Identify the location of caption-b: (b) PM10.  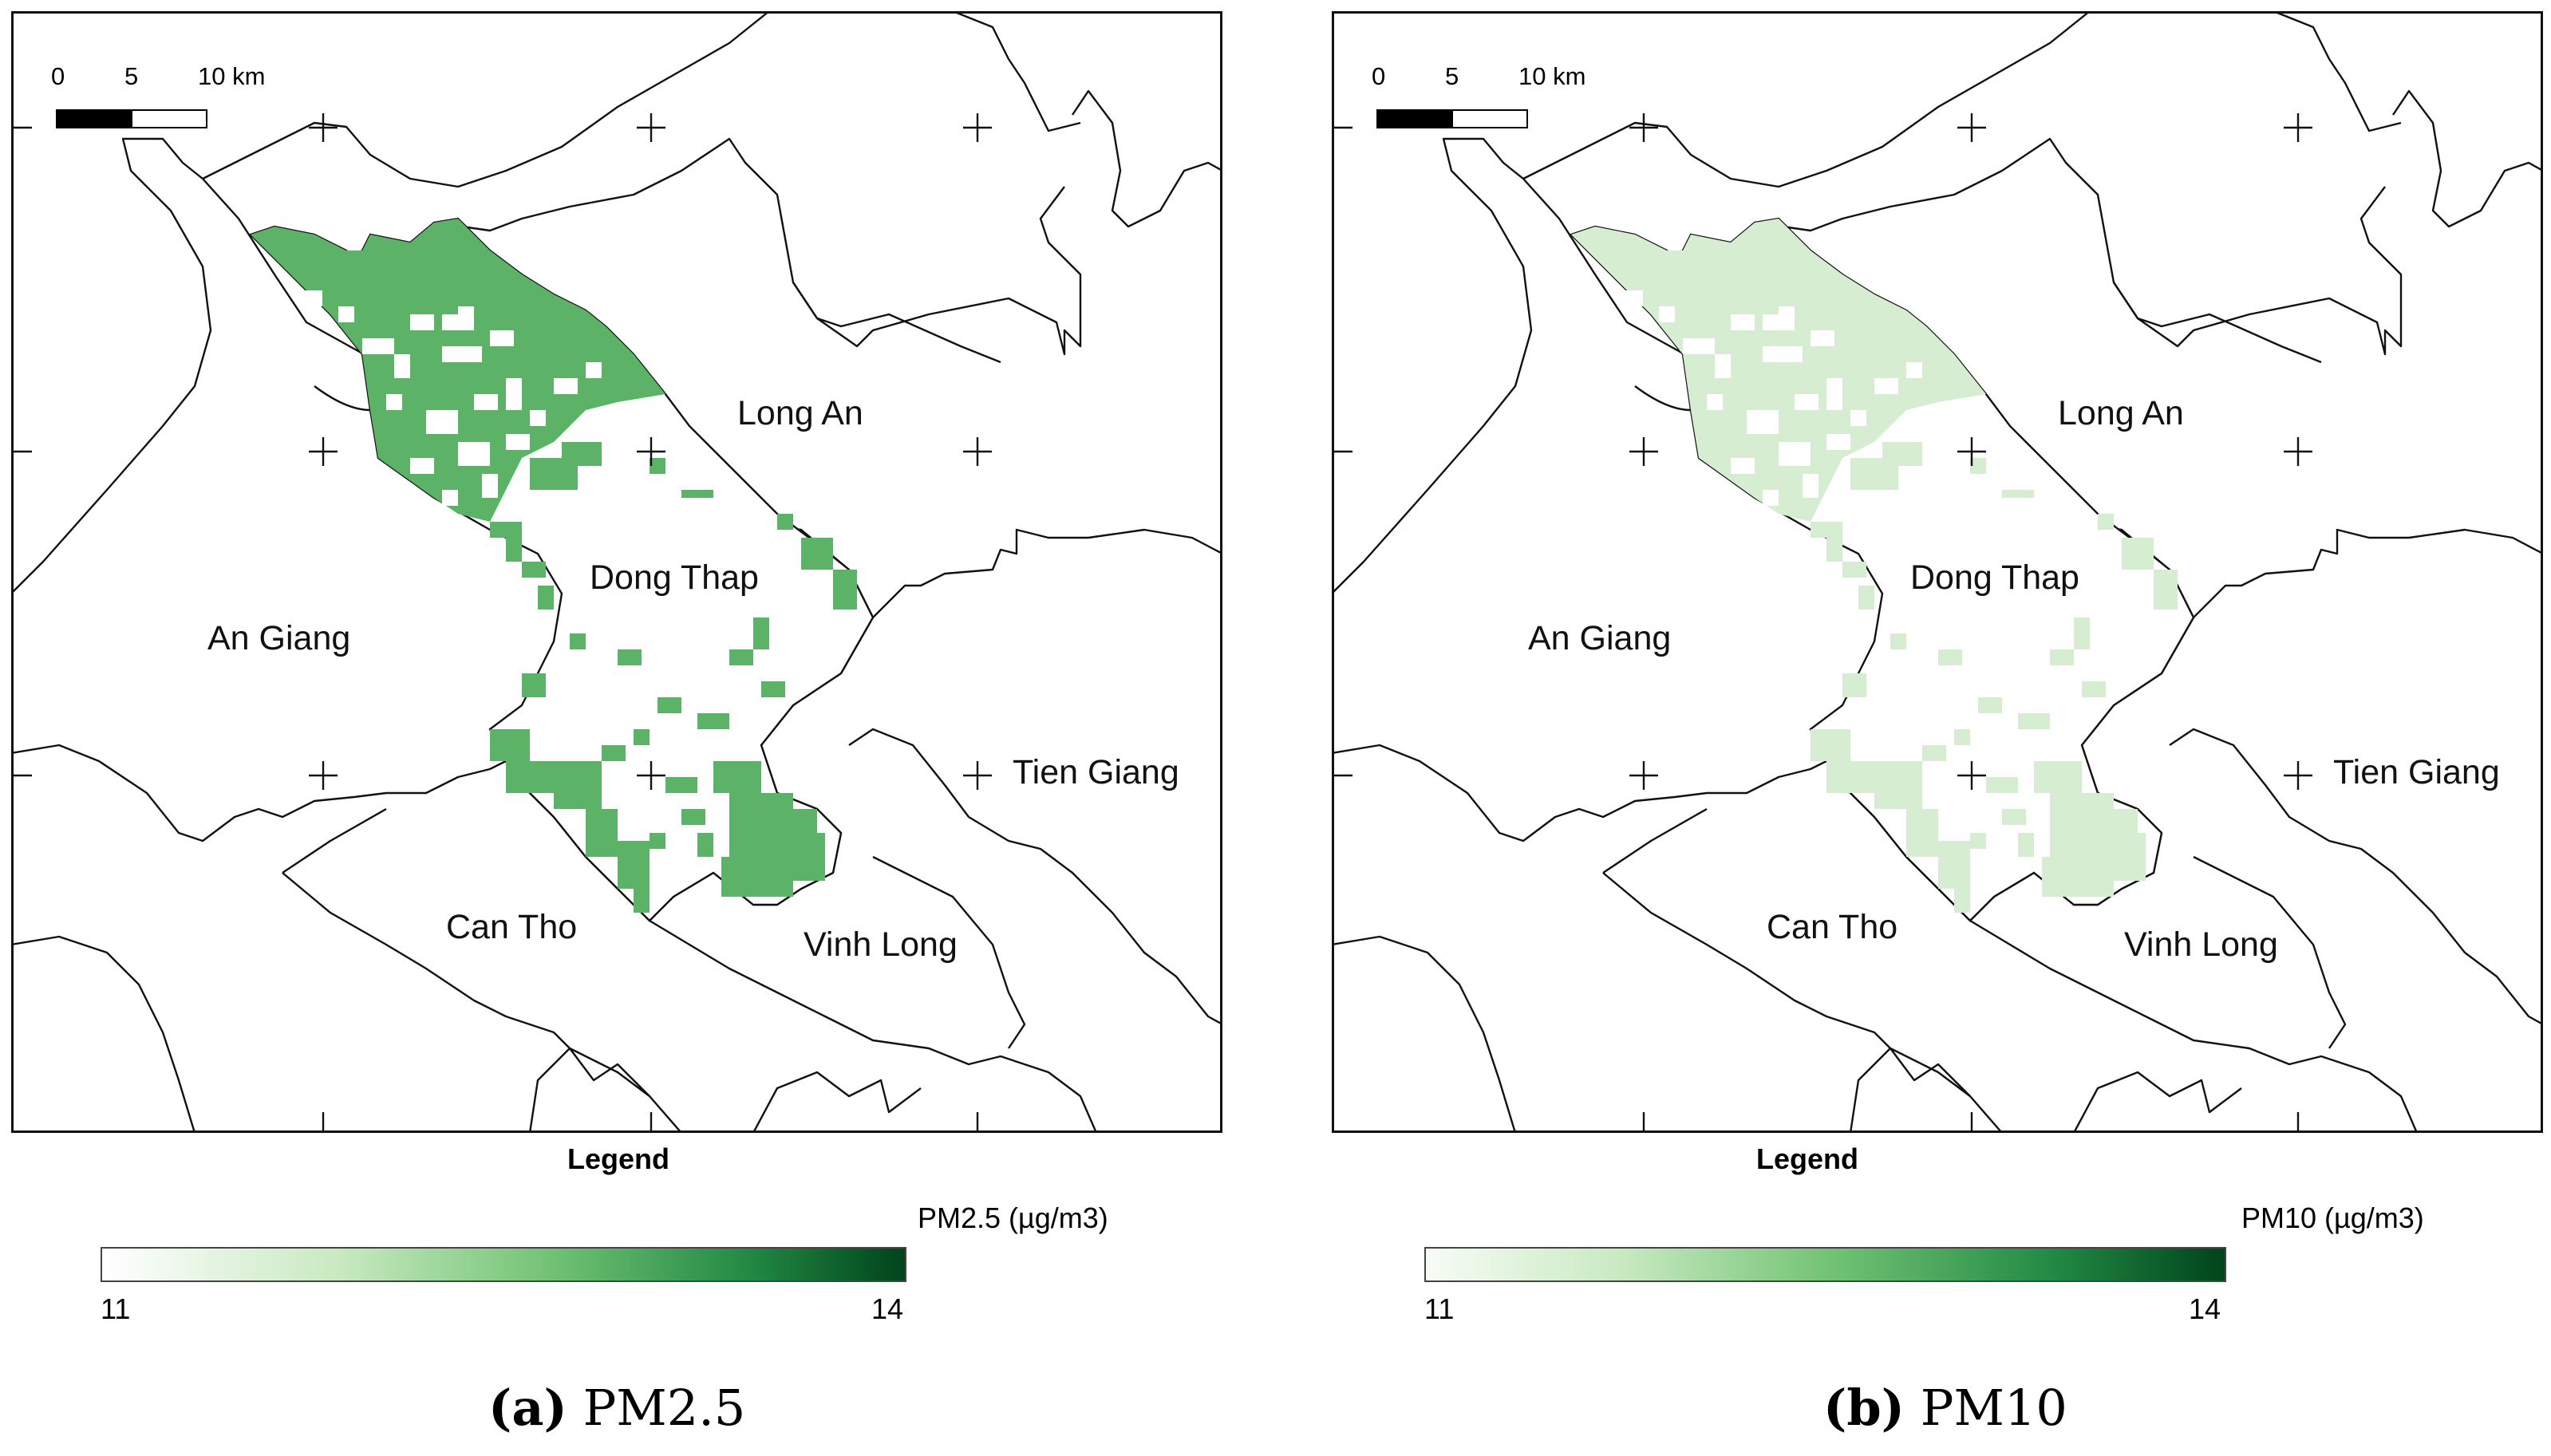
(1945, 1408).